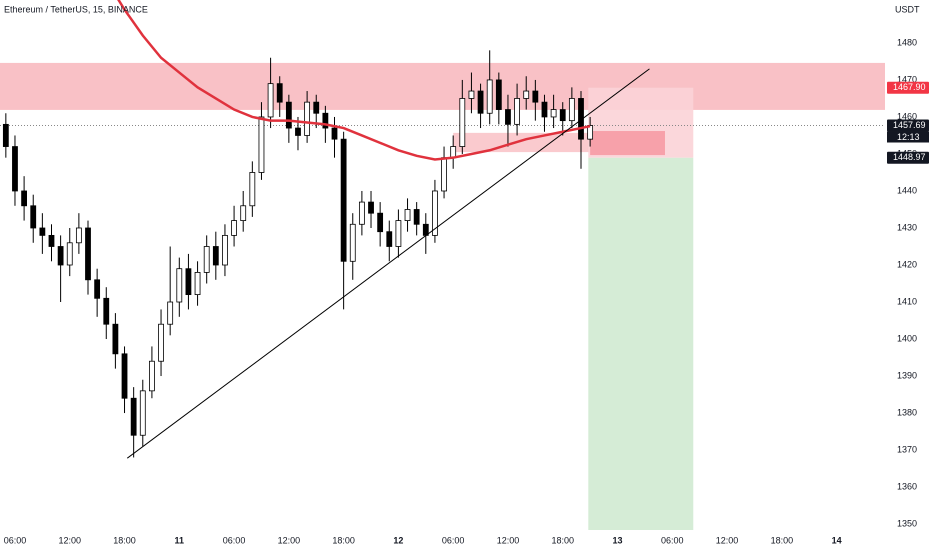  I want to click on support-zone, so click(522, 142).